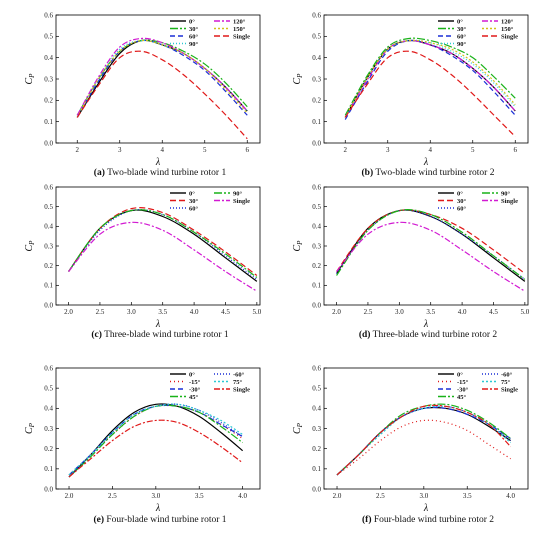  I want to click on caption-text: Four-blade wind turbine rotor 2, so click(433, 520).